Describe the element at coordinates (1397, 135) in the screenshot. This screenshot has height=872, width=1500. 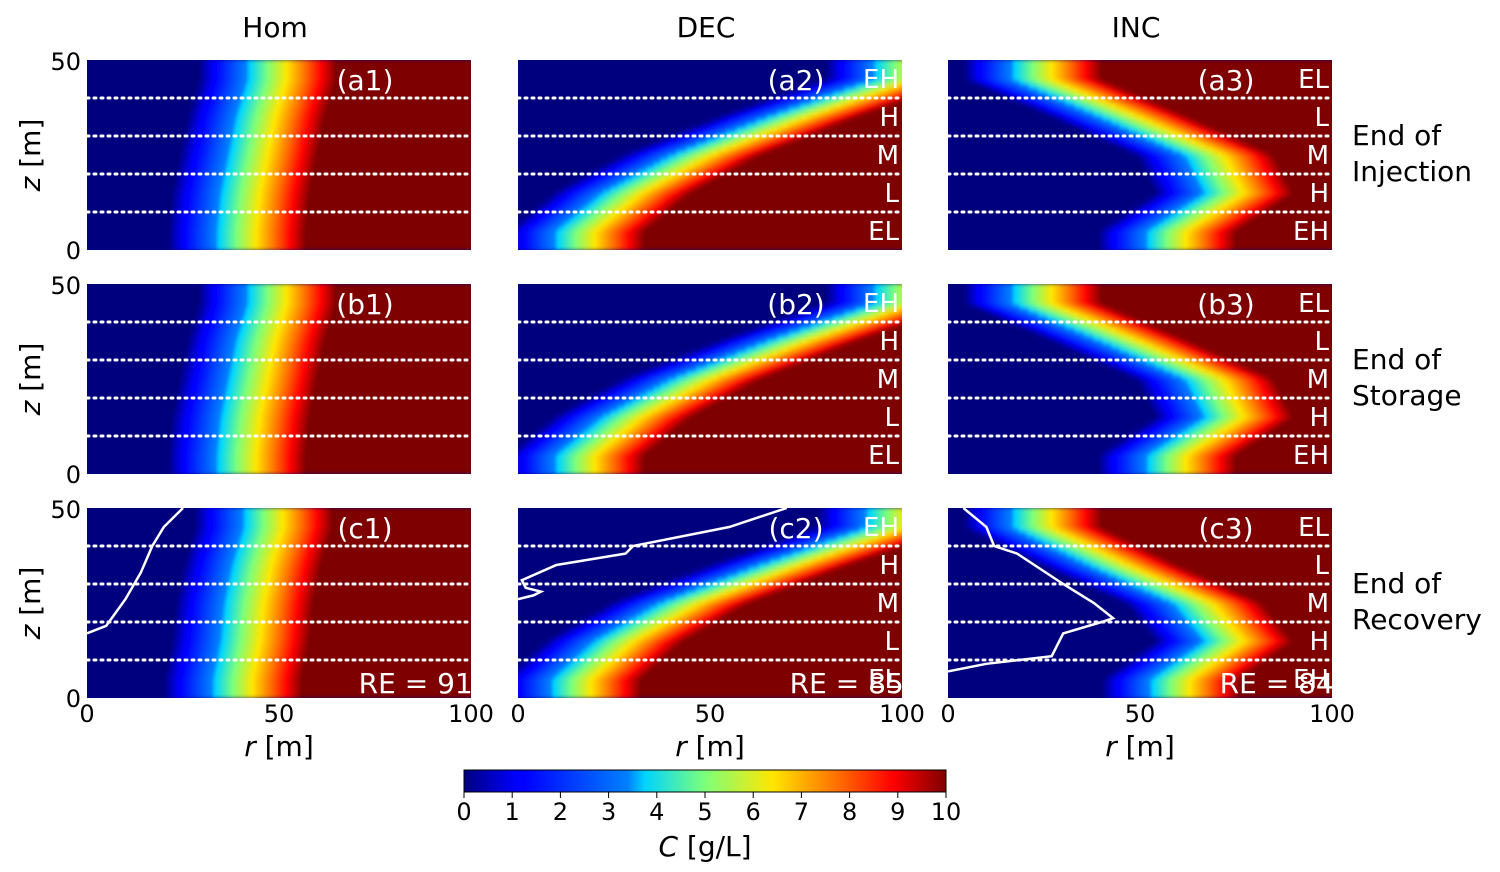
I see `row-title: End of` at that location.